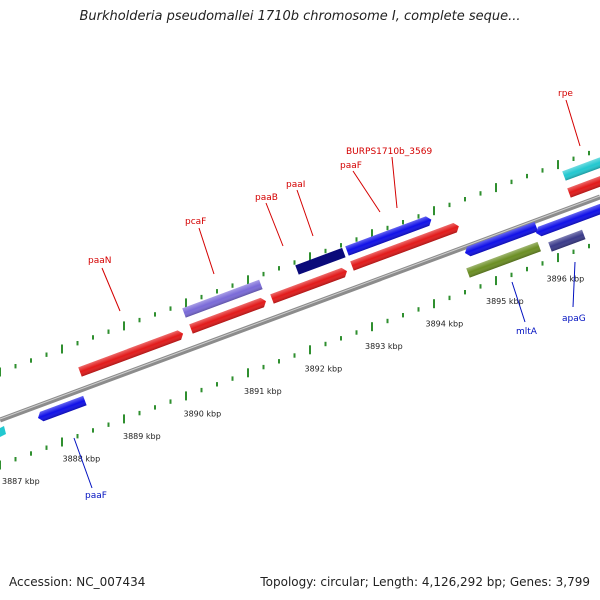 The width and height of the screenshot is (600, 600). I want to click on gene-arrow-rpe, so click(581, 169).